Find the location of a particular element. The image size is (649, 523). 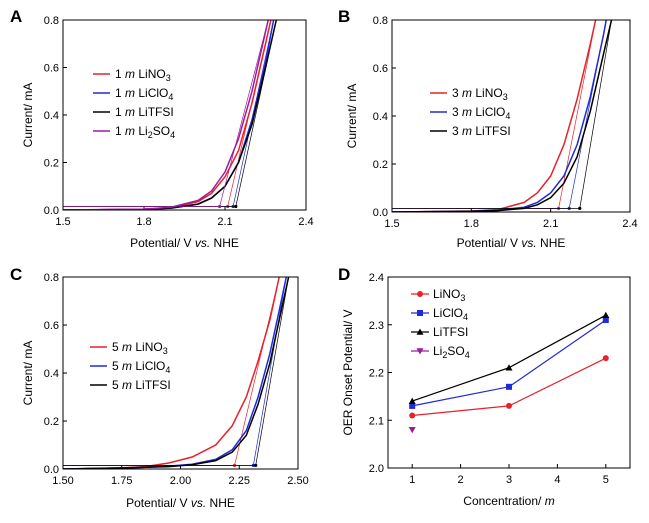

y-axis-title: OER Onset Potential/ V is located at coordinates (348, 372).